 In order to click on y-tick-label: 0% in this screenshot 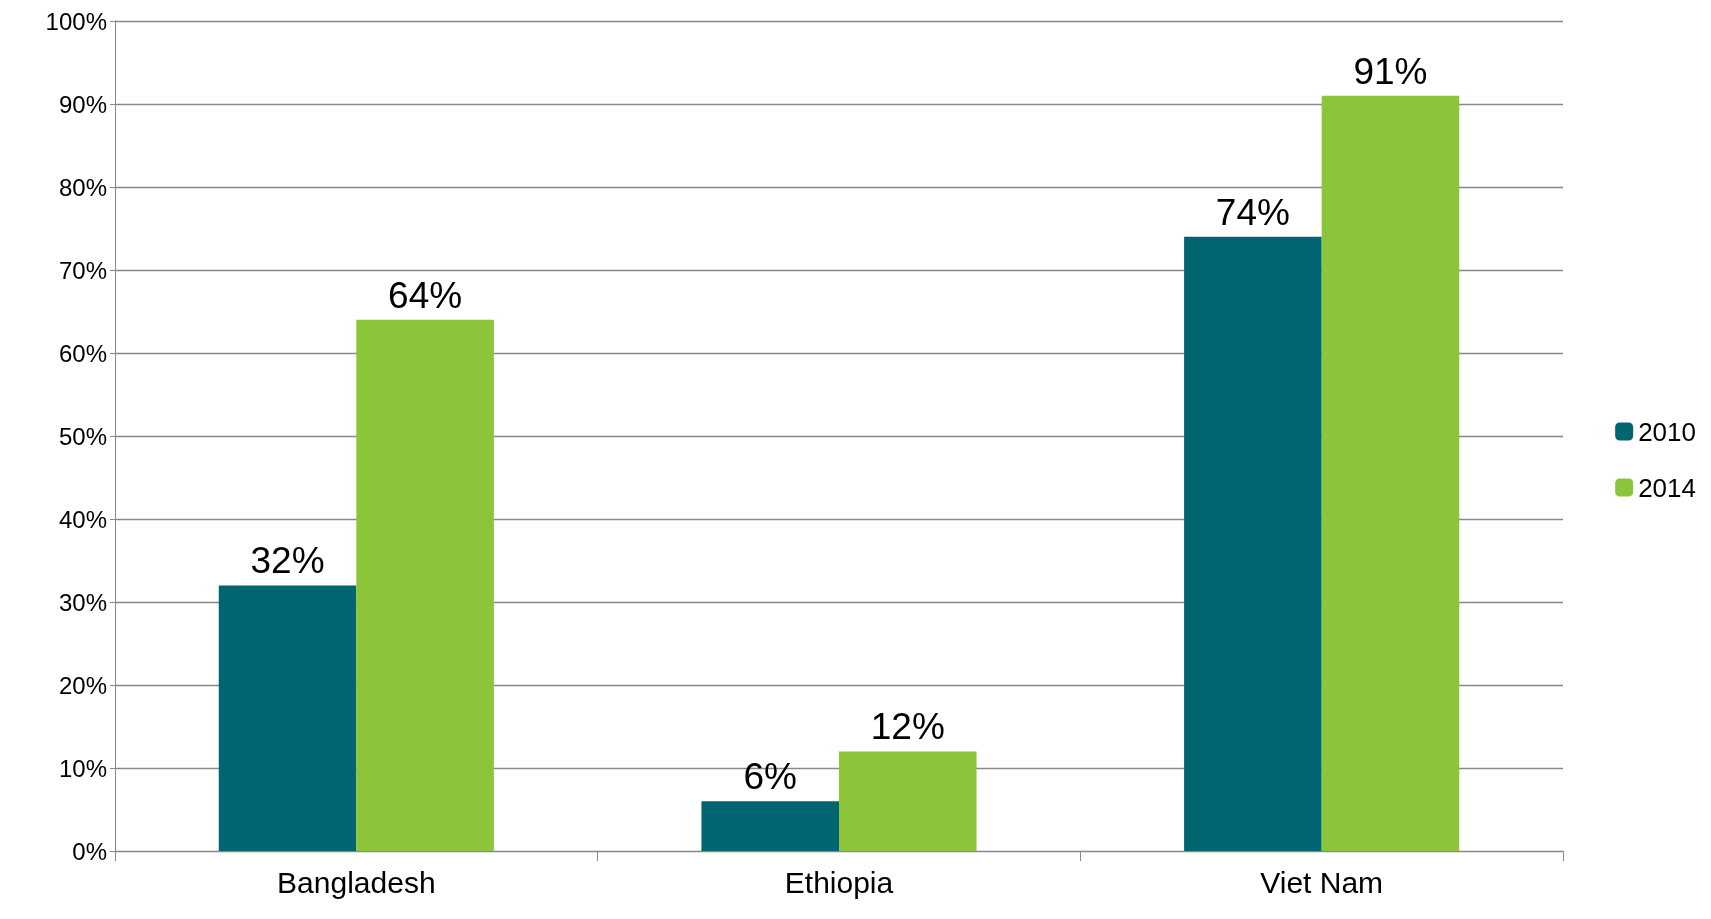, I will do `click(89, 851)`.